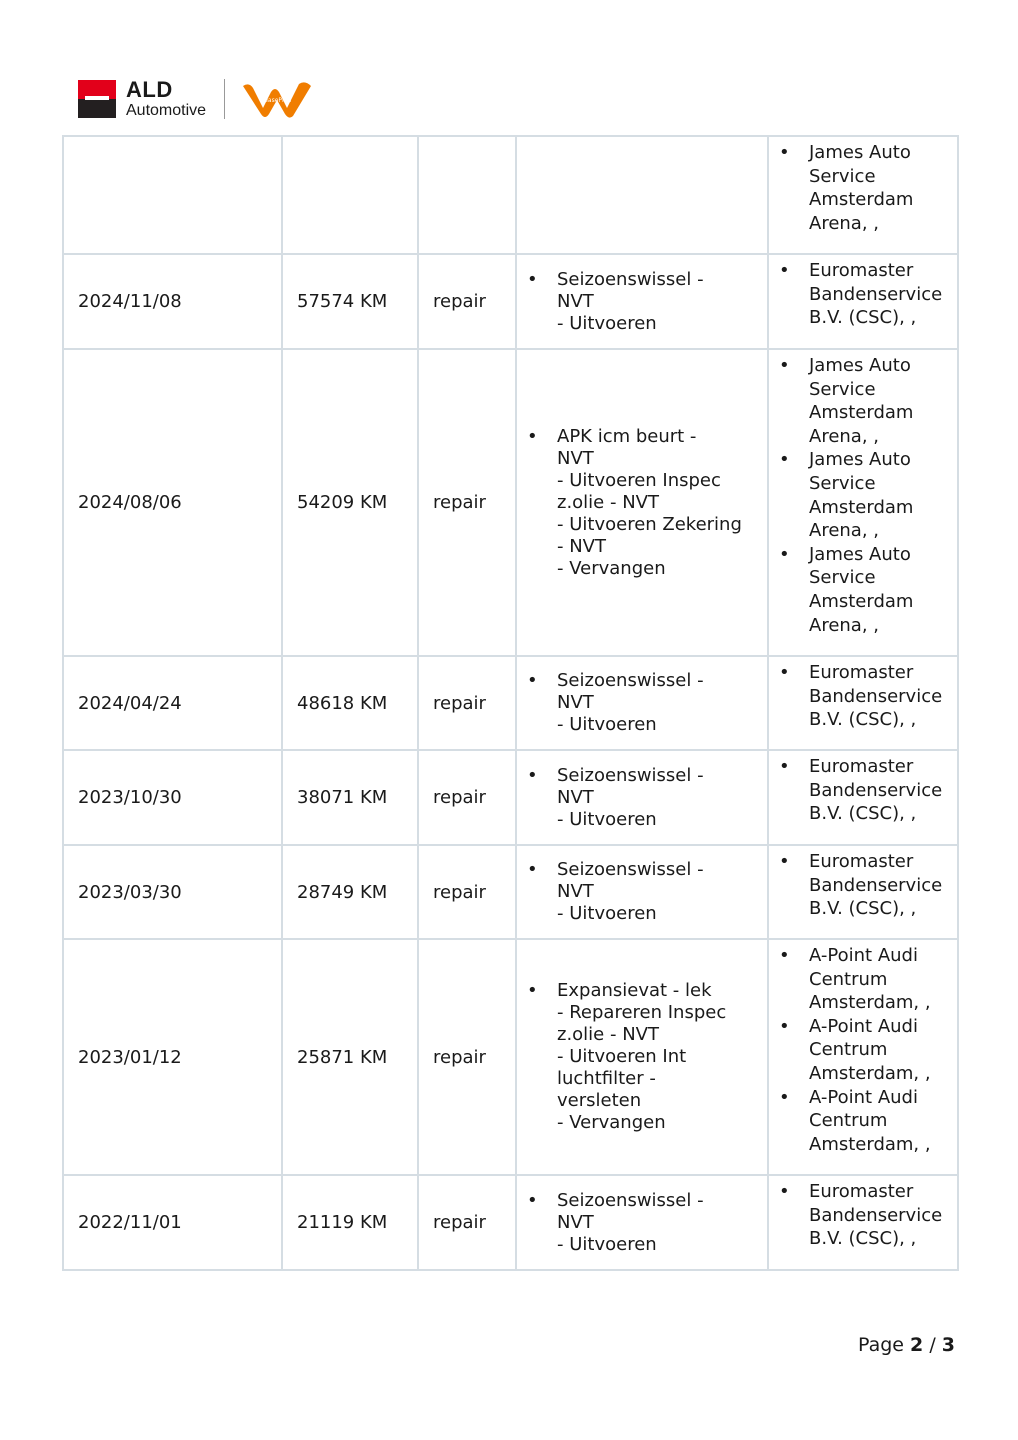 This screenshot has height=1440, width=1018. I want to click on mileage-cell: 21119 KM, so click(350, 1222).